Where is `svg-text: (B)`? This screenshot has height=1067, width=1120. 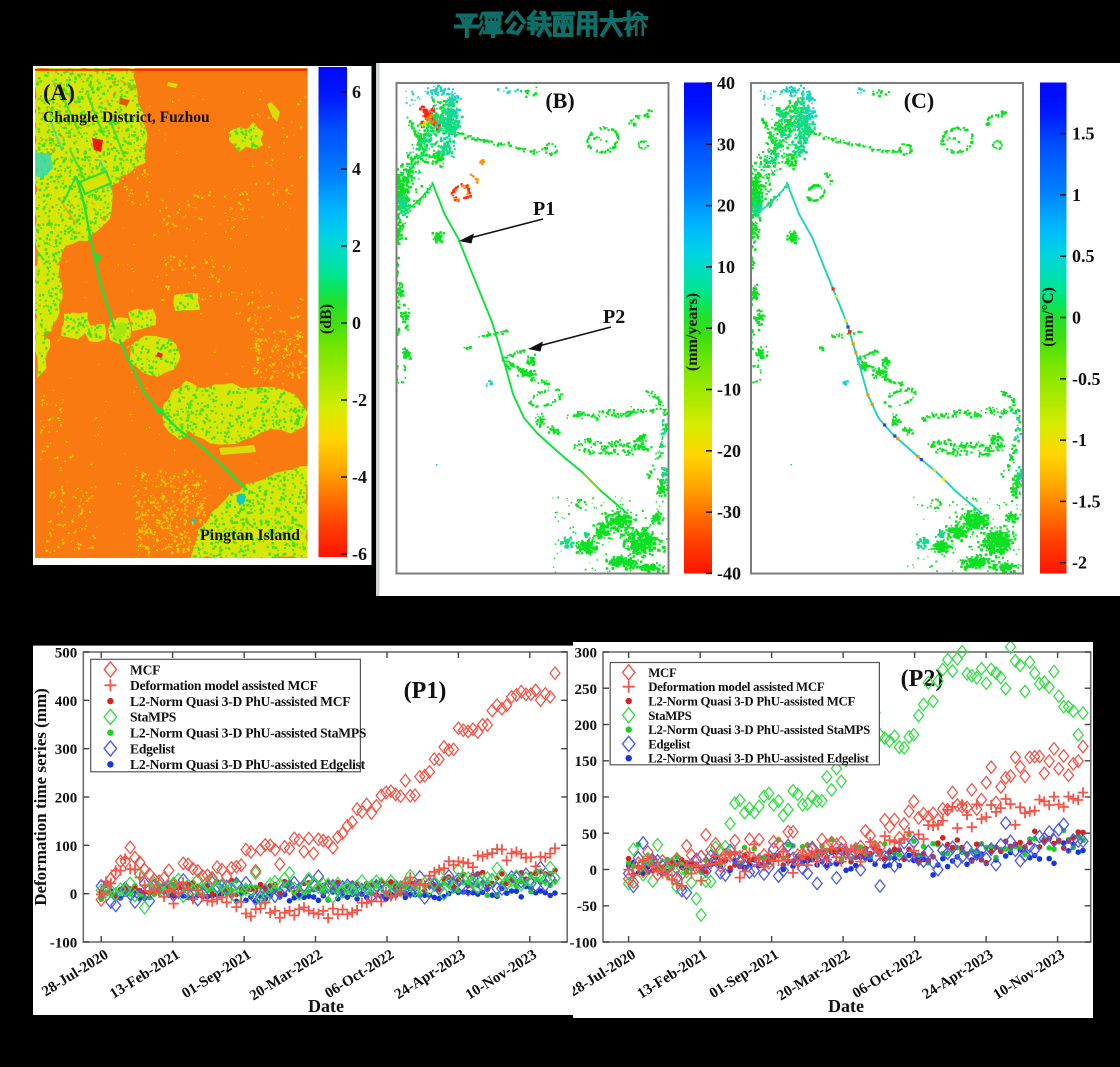 svg-text: (B) is located at coordinates (559, 100).